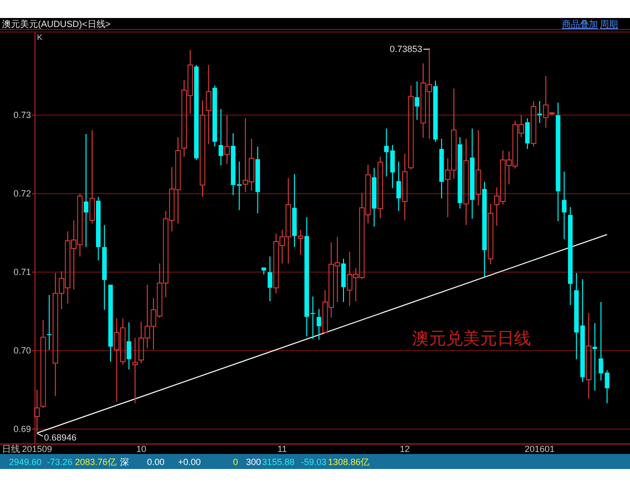 This screenshot has width=630, height=490. I want to click on text: 2083.76亿, so click(96, 462).